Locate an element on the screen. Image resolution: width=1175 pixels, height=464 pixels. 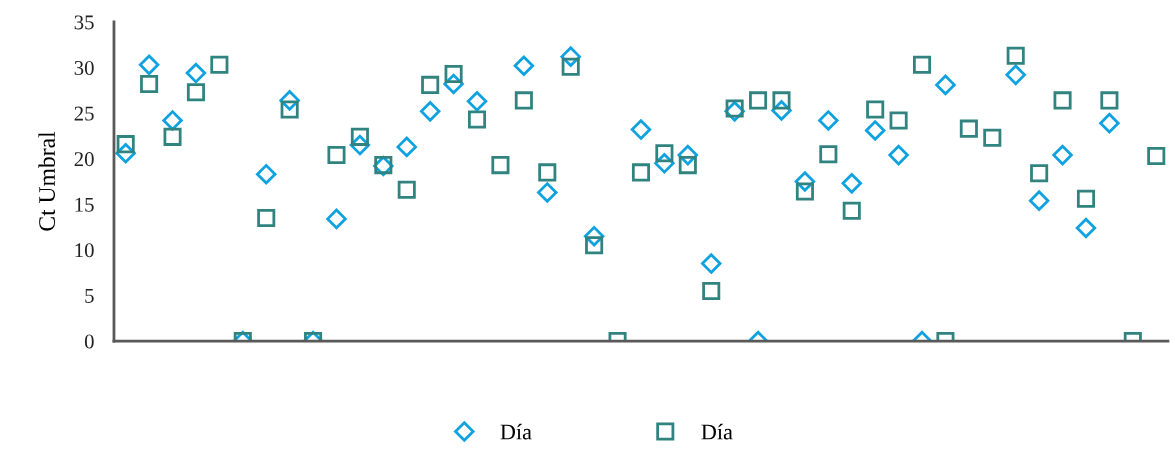
y-axis-title: Ct Umbral is located at coordinates (47, 181).